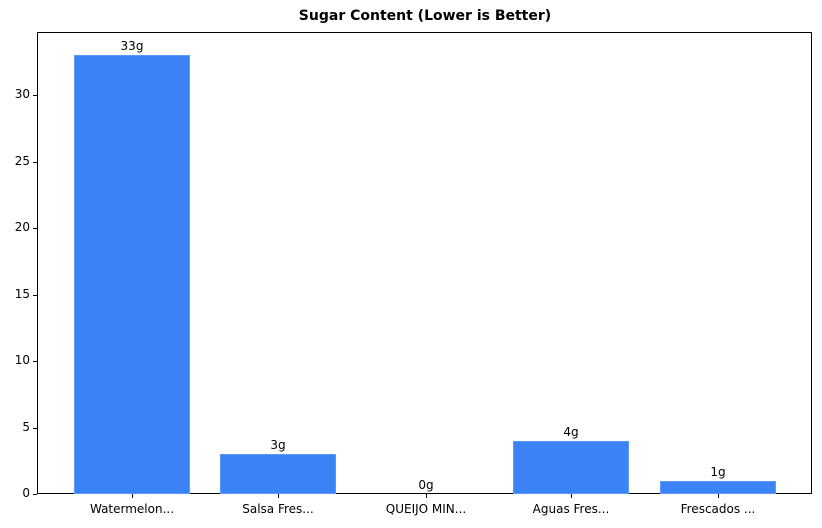 Image resolution: width=822 pixels, height=528 pixels. Describe the element at coordinates (132, 46) in the screenshot. I see `bar-value-label: 33g` at that location.